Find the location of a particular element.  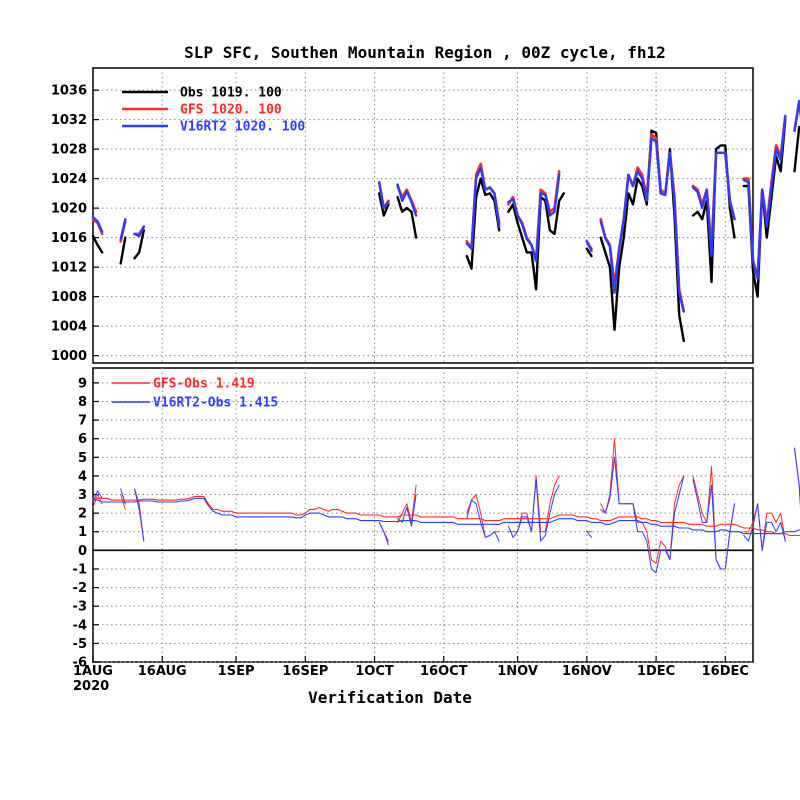

x-tick-label: 16SEP is located at coordinates (305, 671).